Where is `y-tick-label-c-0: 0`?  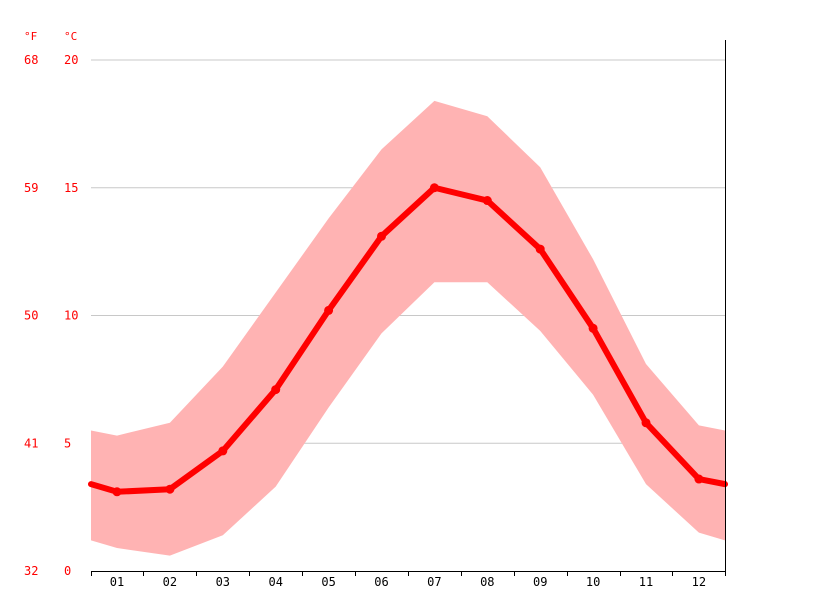
y-tick-label-c-0: 0 is located at coordinates (67, 571).